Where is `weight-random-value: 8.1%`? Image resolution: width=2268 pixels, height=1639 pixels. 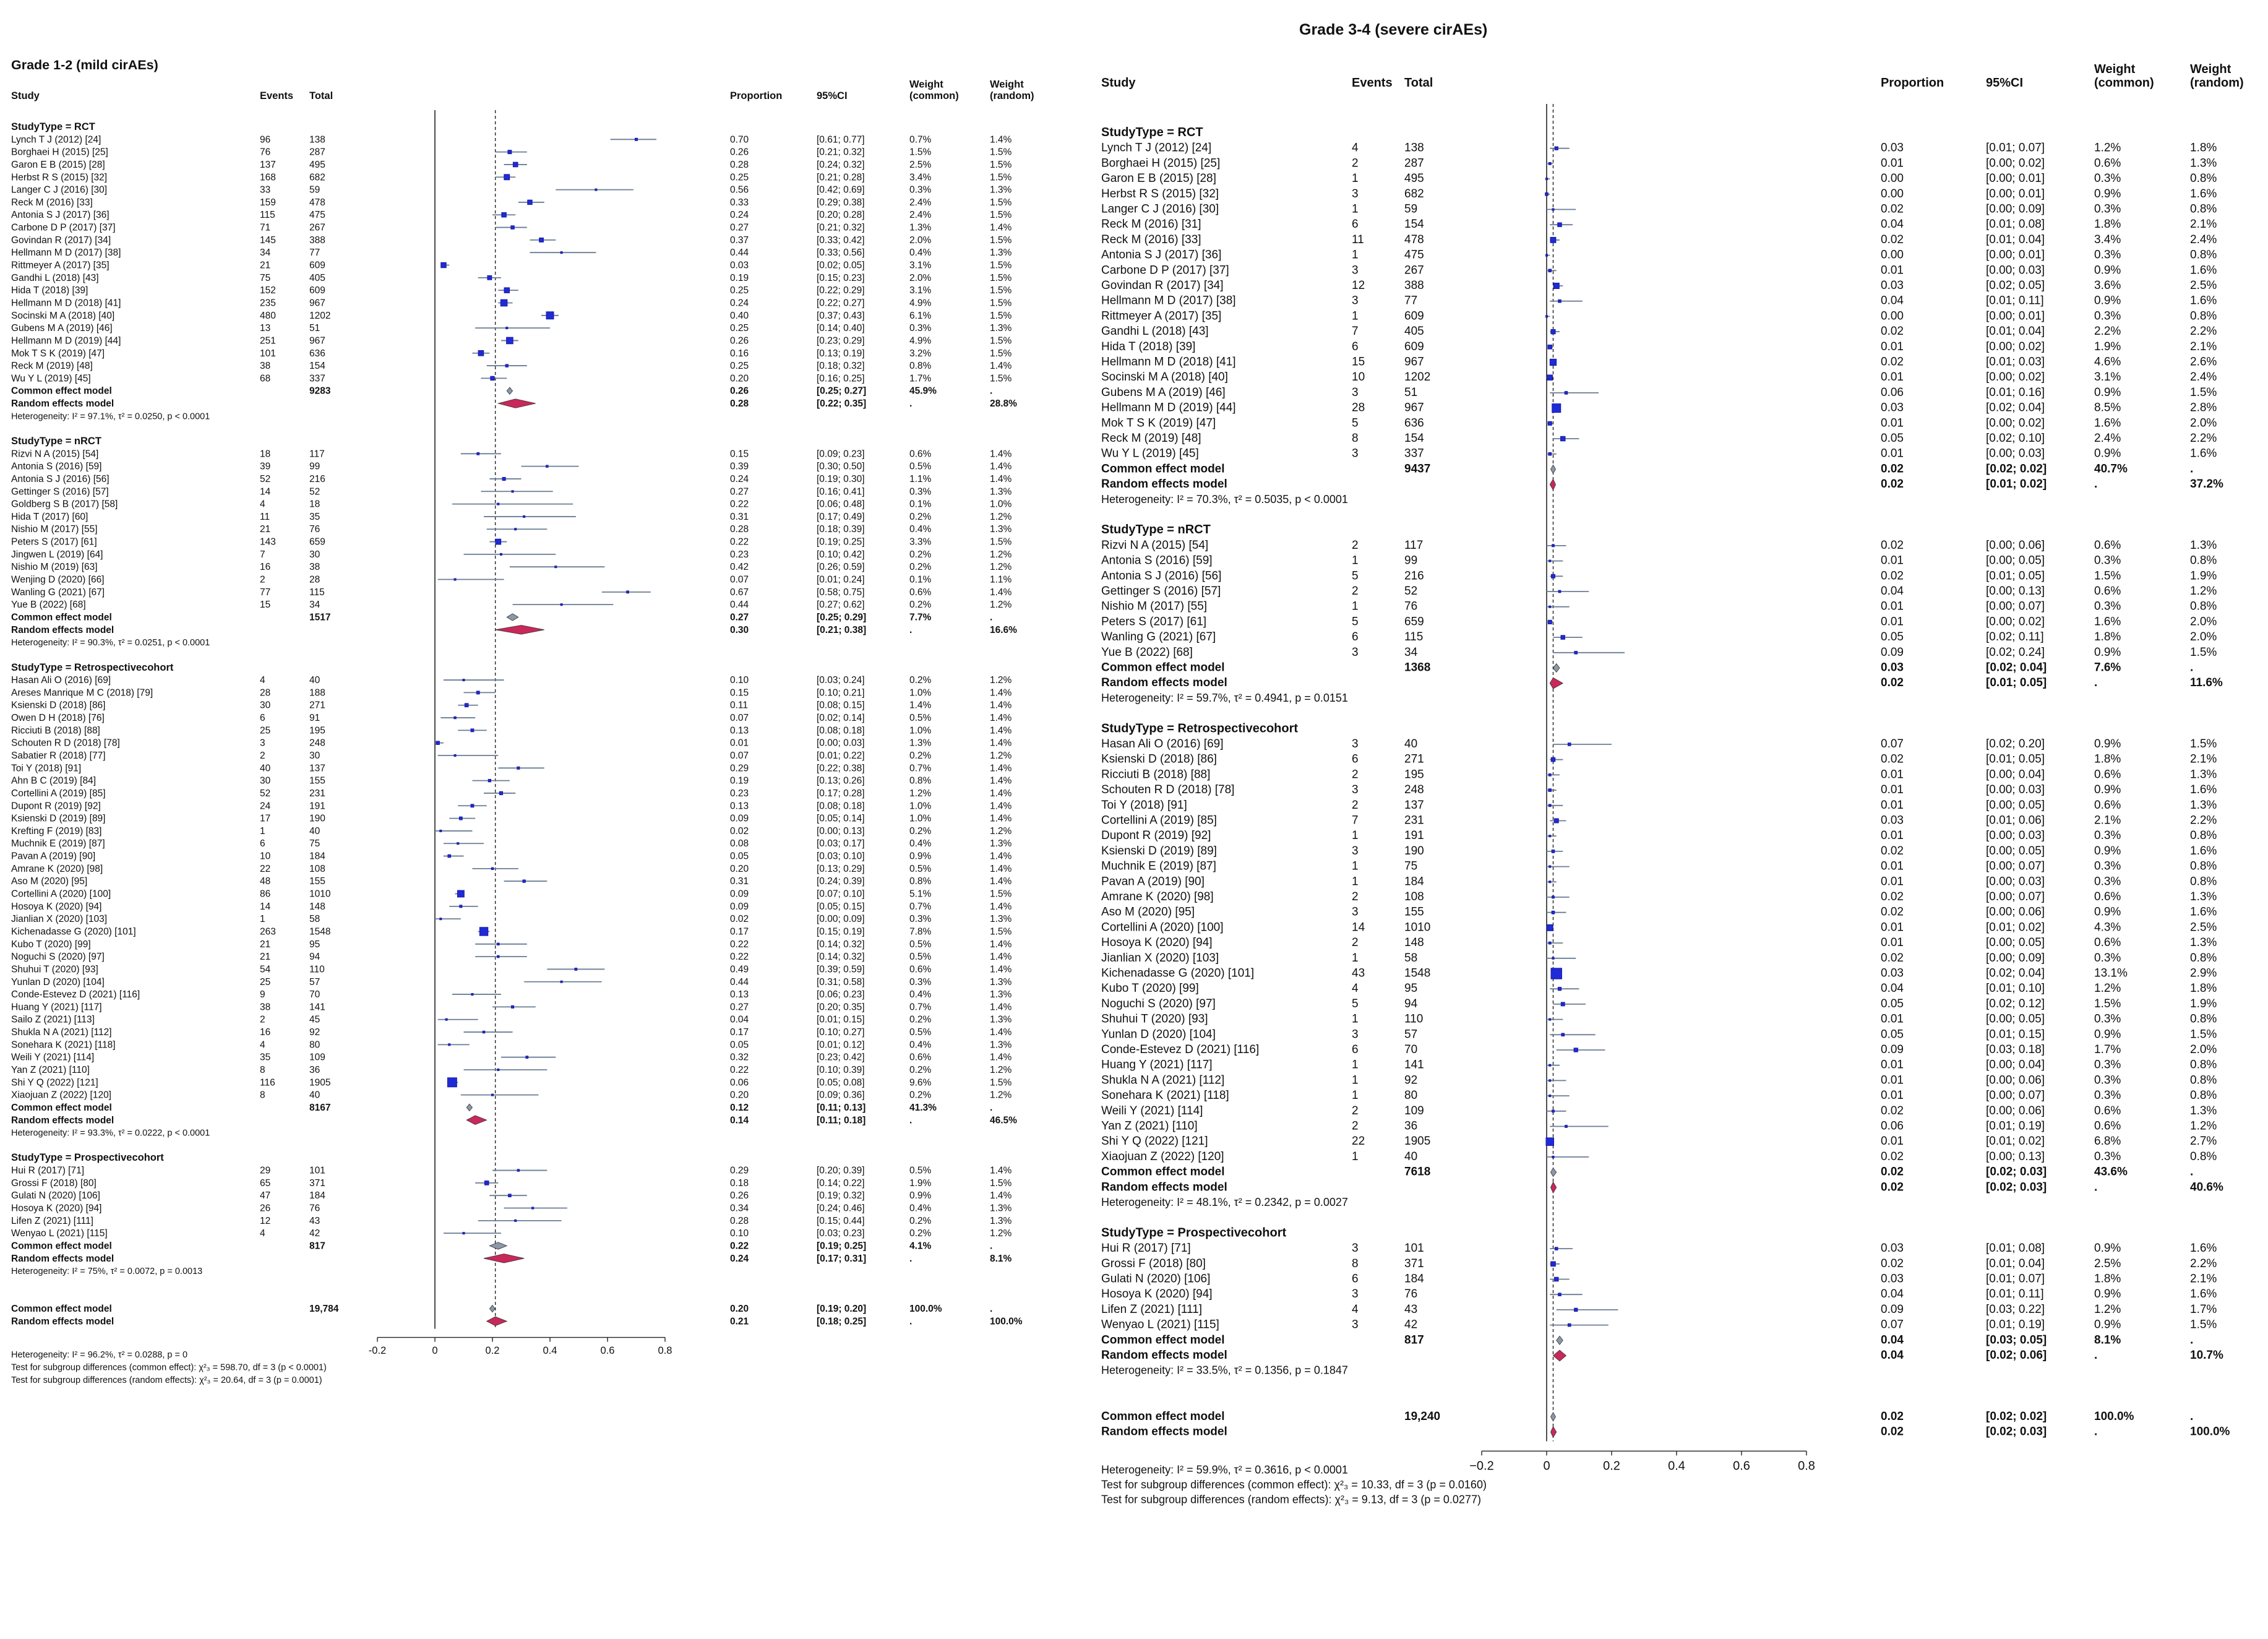
weight-random-value: 8.1% is located at coordinates (1001, 1259).